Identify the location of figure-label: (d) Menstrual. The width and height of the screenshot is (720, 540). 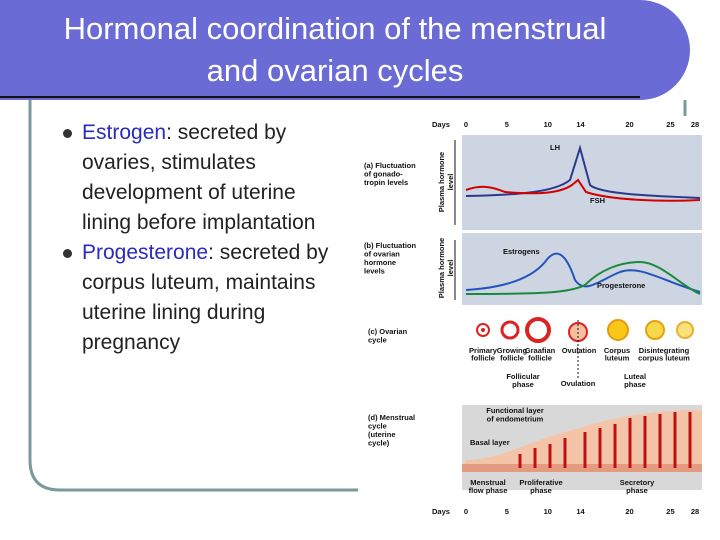
(391, 417).